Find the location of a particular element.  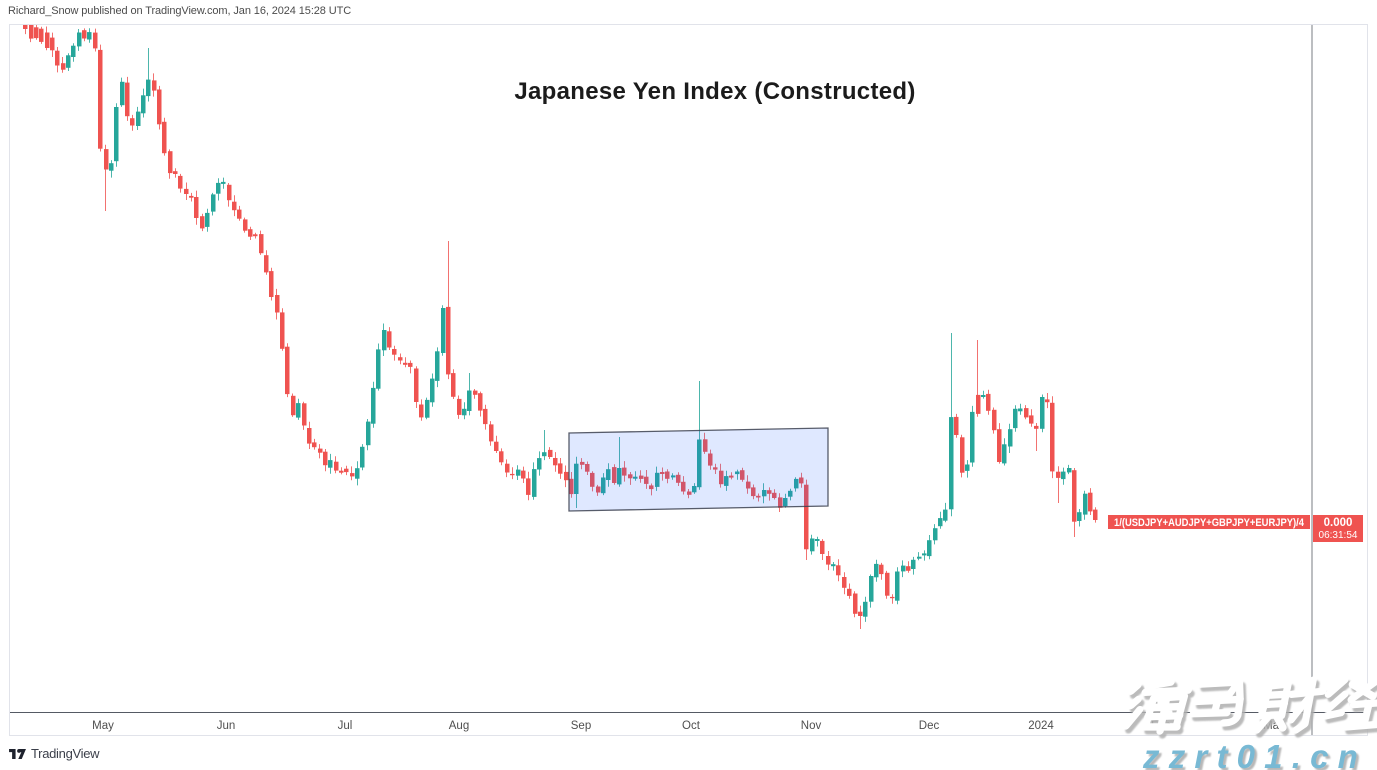

svg-text: May is located at coordinates (103, 726).